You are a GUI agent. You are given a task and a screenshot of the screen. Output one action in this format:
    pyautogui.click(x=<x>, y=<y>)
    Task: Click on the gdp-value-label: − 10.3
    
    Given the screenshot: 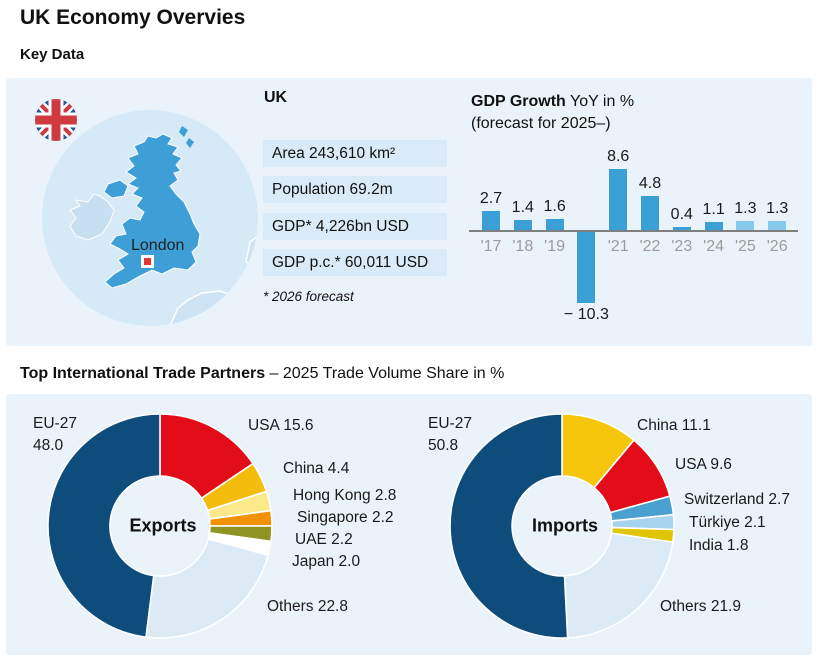 What is the action you would take?
    pyautogui.click(x=586, y=315)
    